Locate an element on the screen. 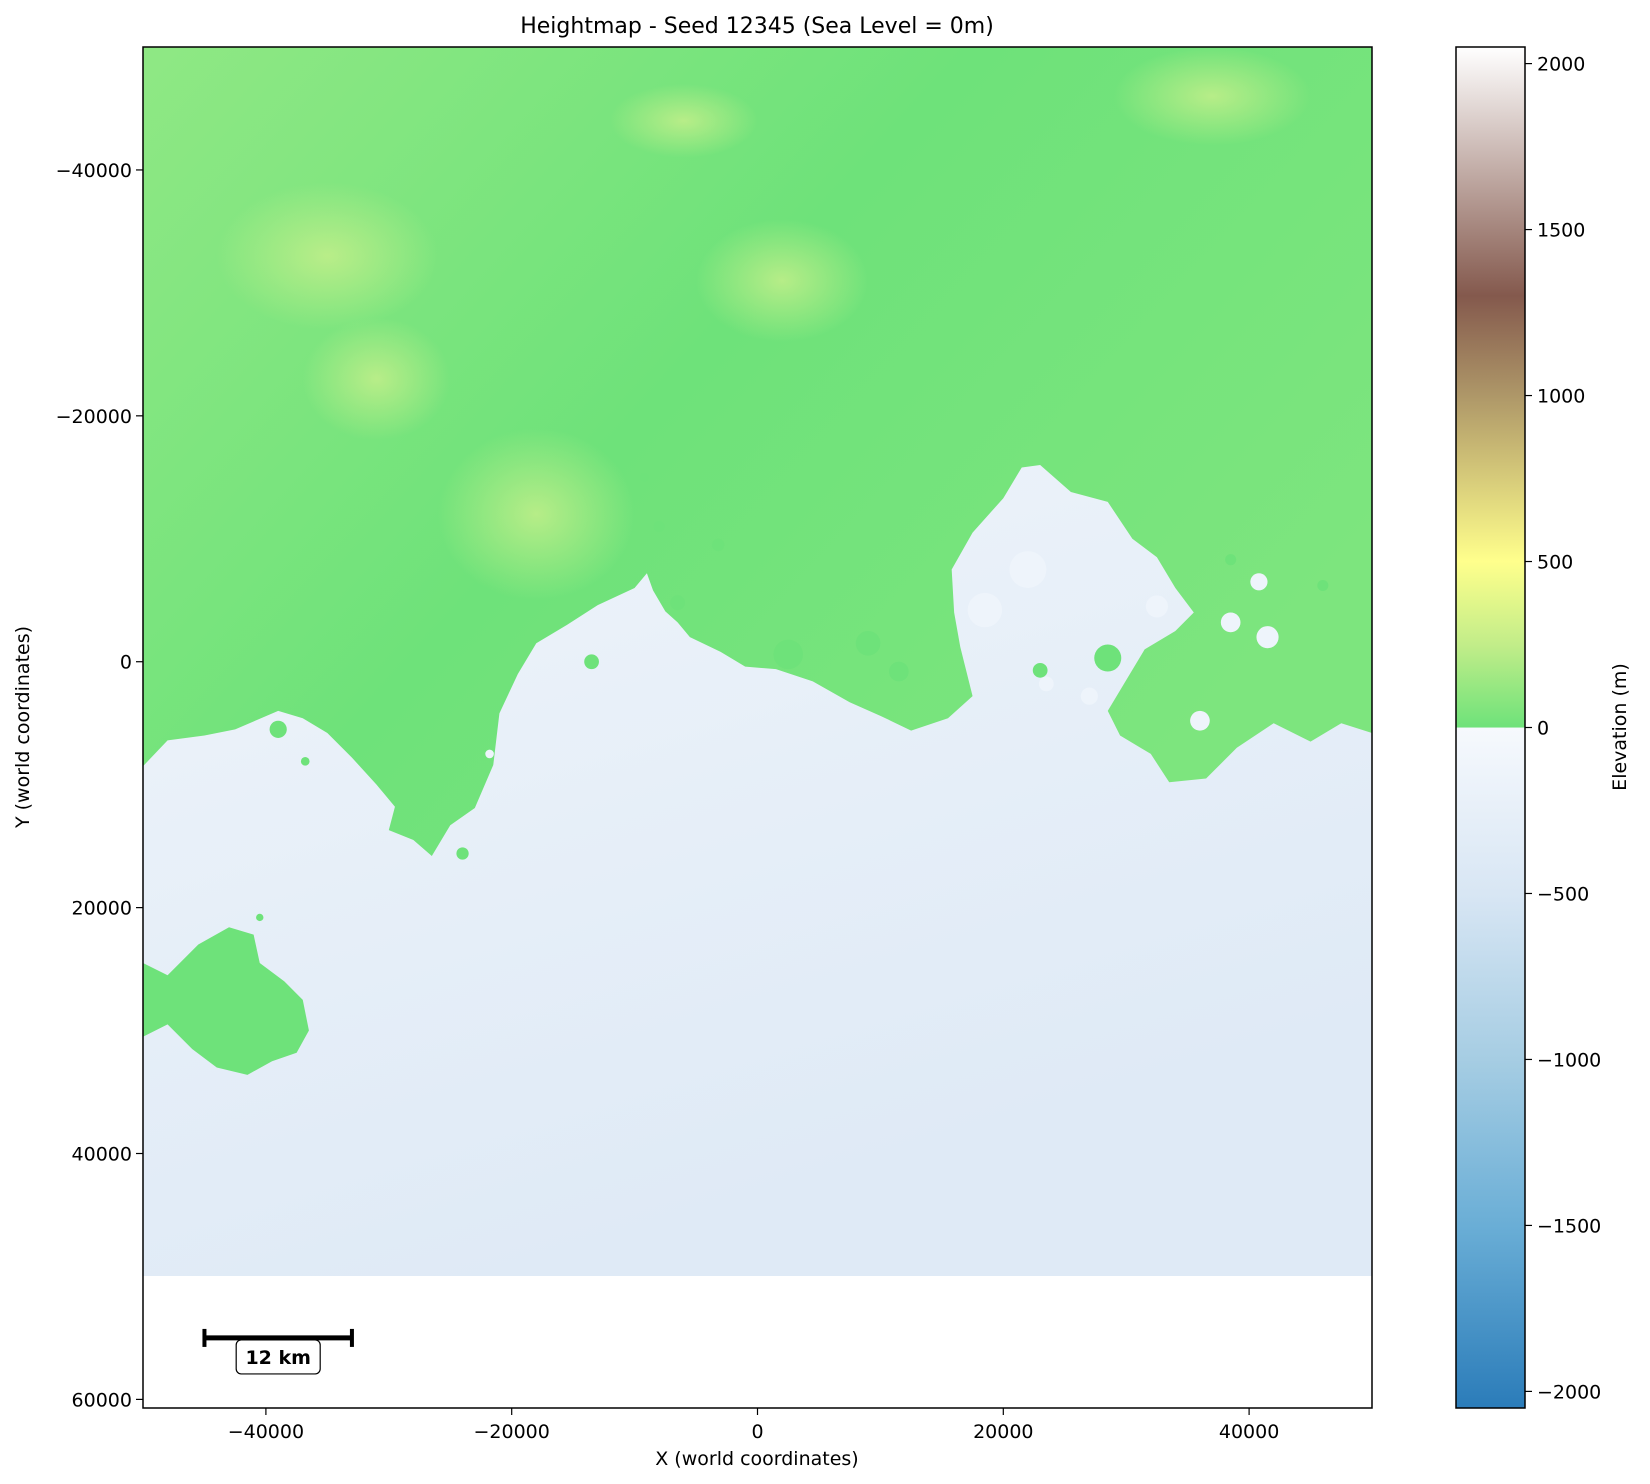 The height and width of the screenshot is (1484, 1650). x-axis-label: X (world coordinates) is located at coordinates (756, 1459).